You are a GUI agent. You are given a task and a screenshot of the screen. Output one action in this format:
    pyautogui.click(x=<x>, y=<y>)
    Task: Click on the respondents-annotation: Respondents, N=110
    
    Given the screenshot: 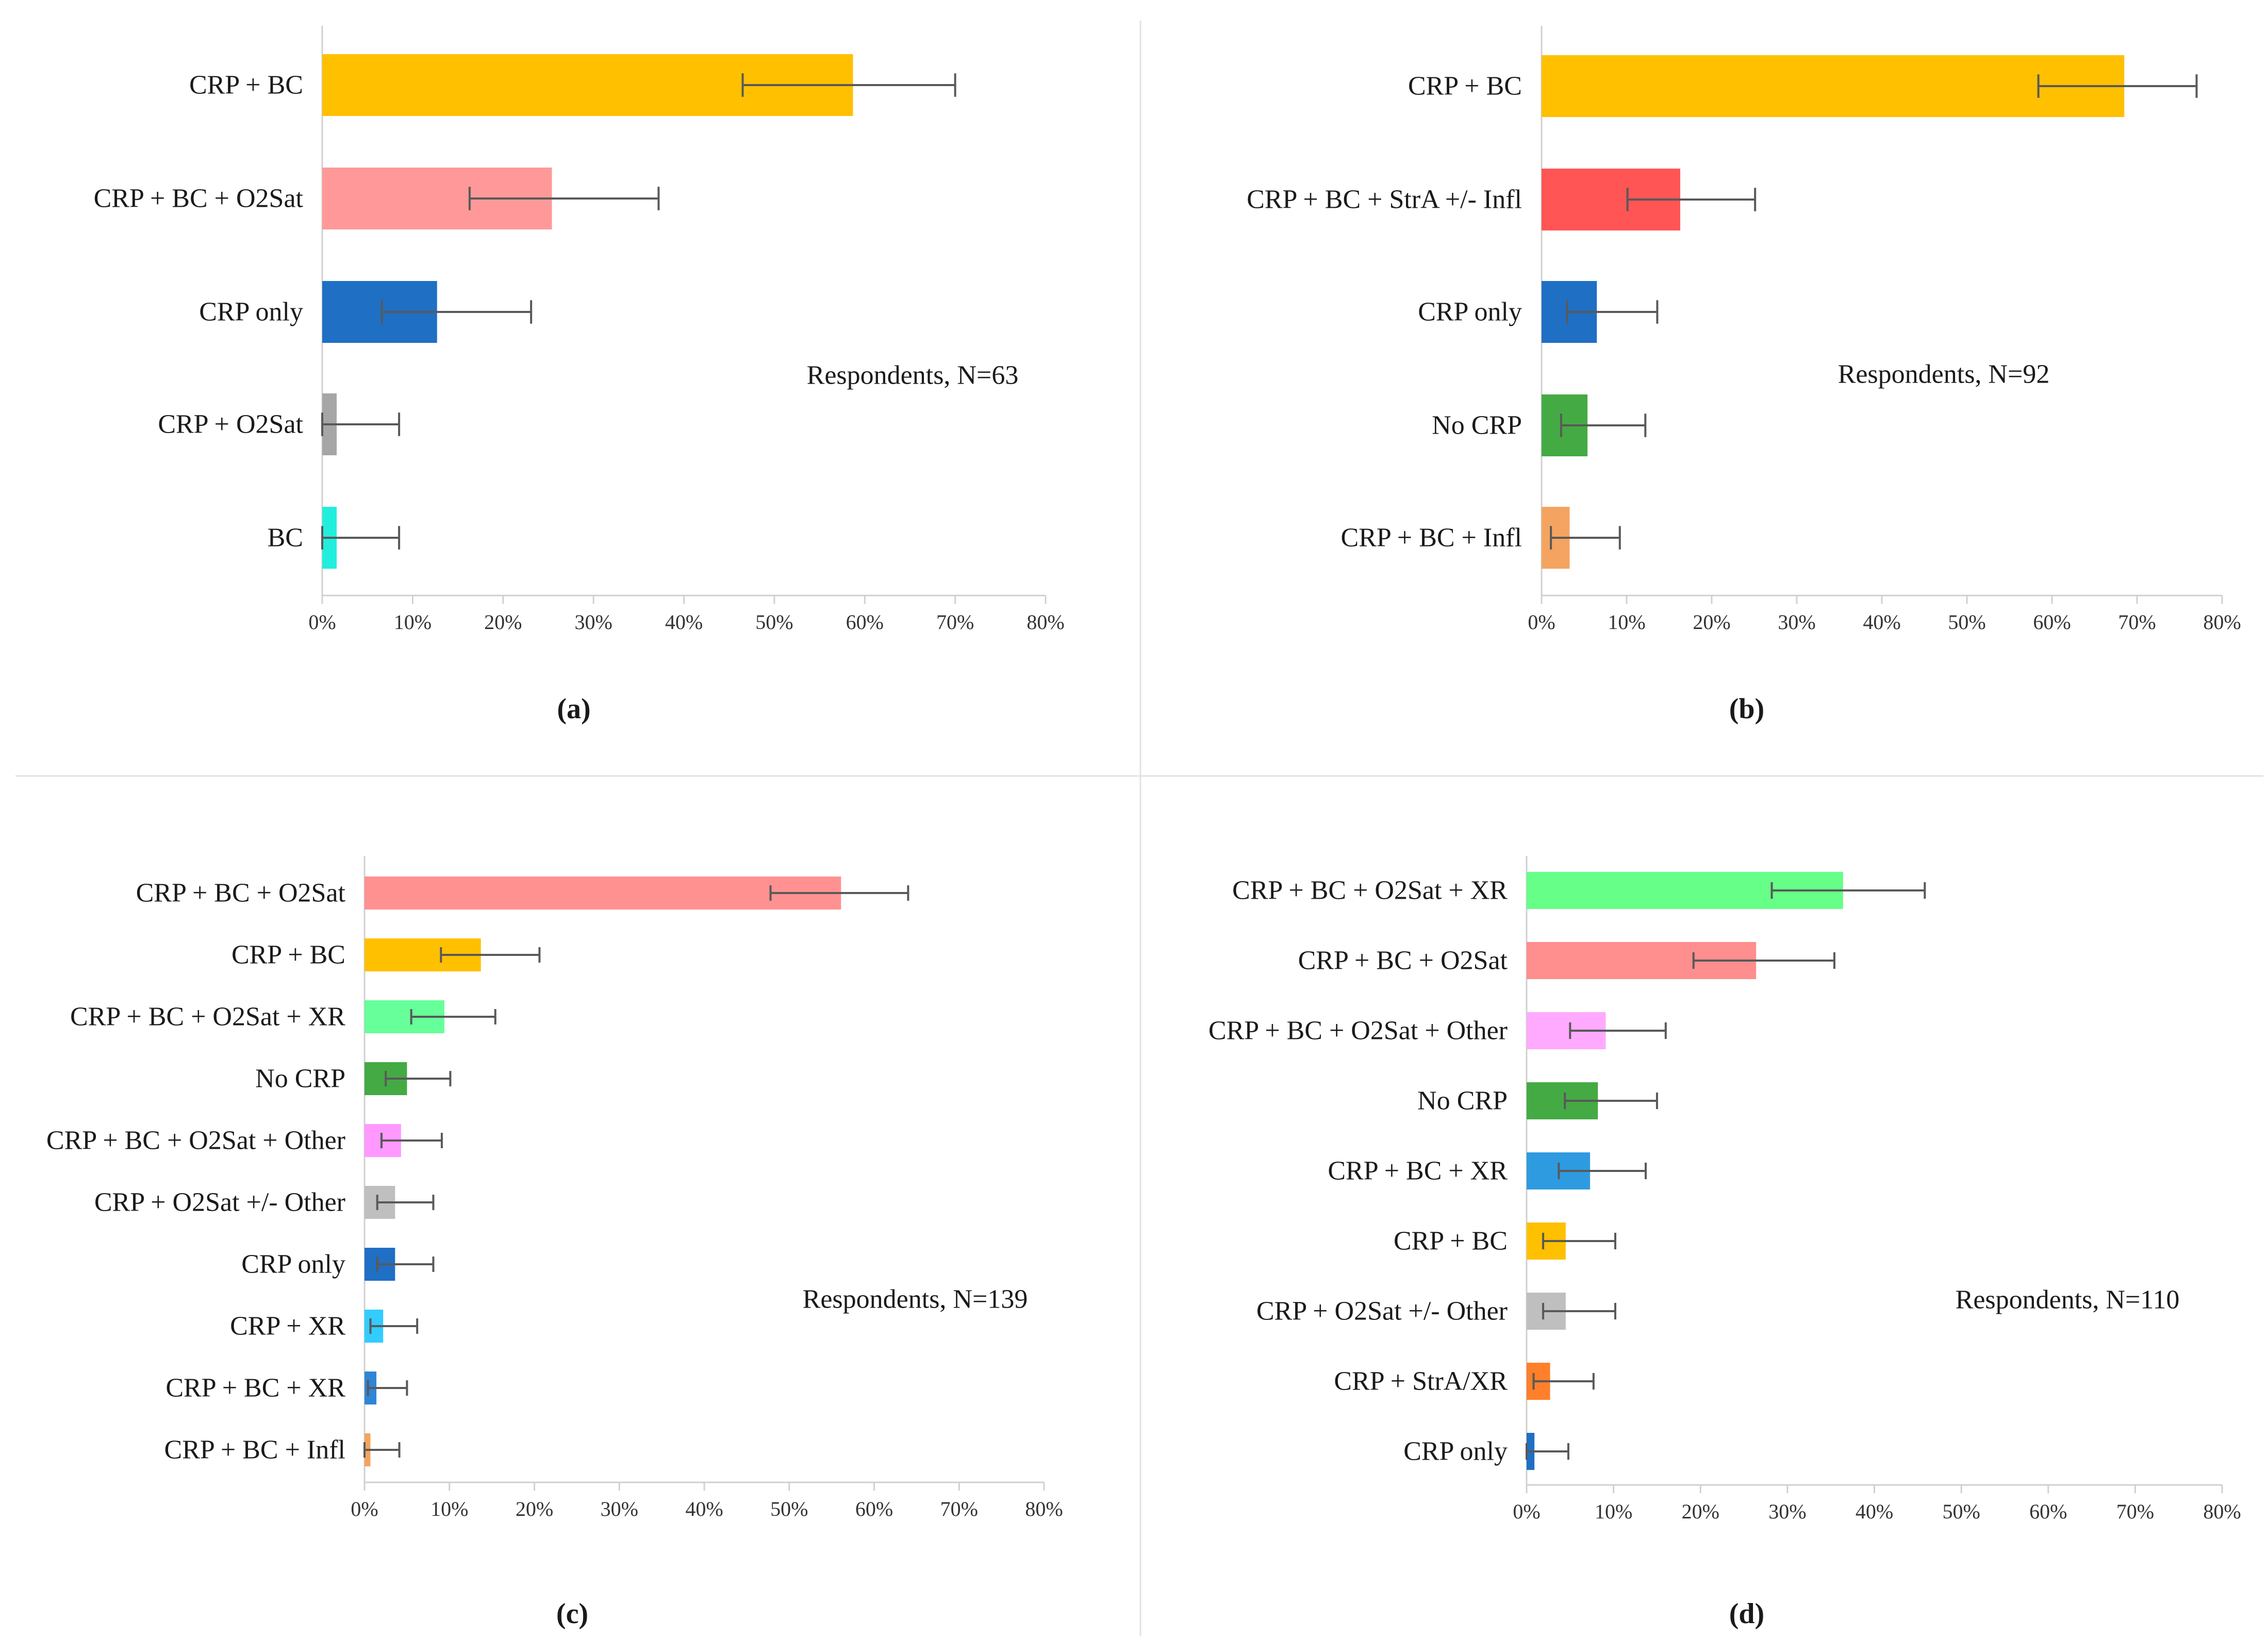 What is the action you would take?
    pyautogui.click(x=2068, y=1300)
    